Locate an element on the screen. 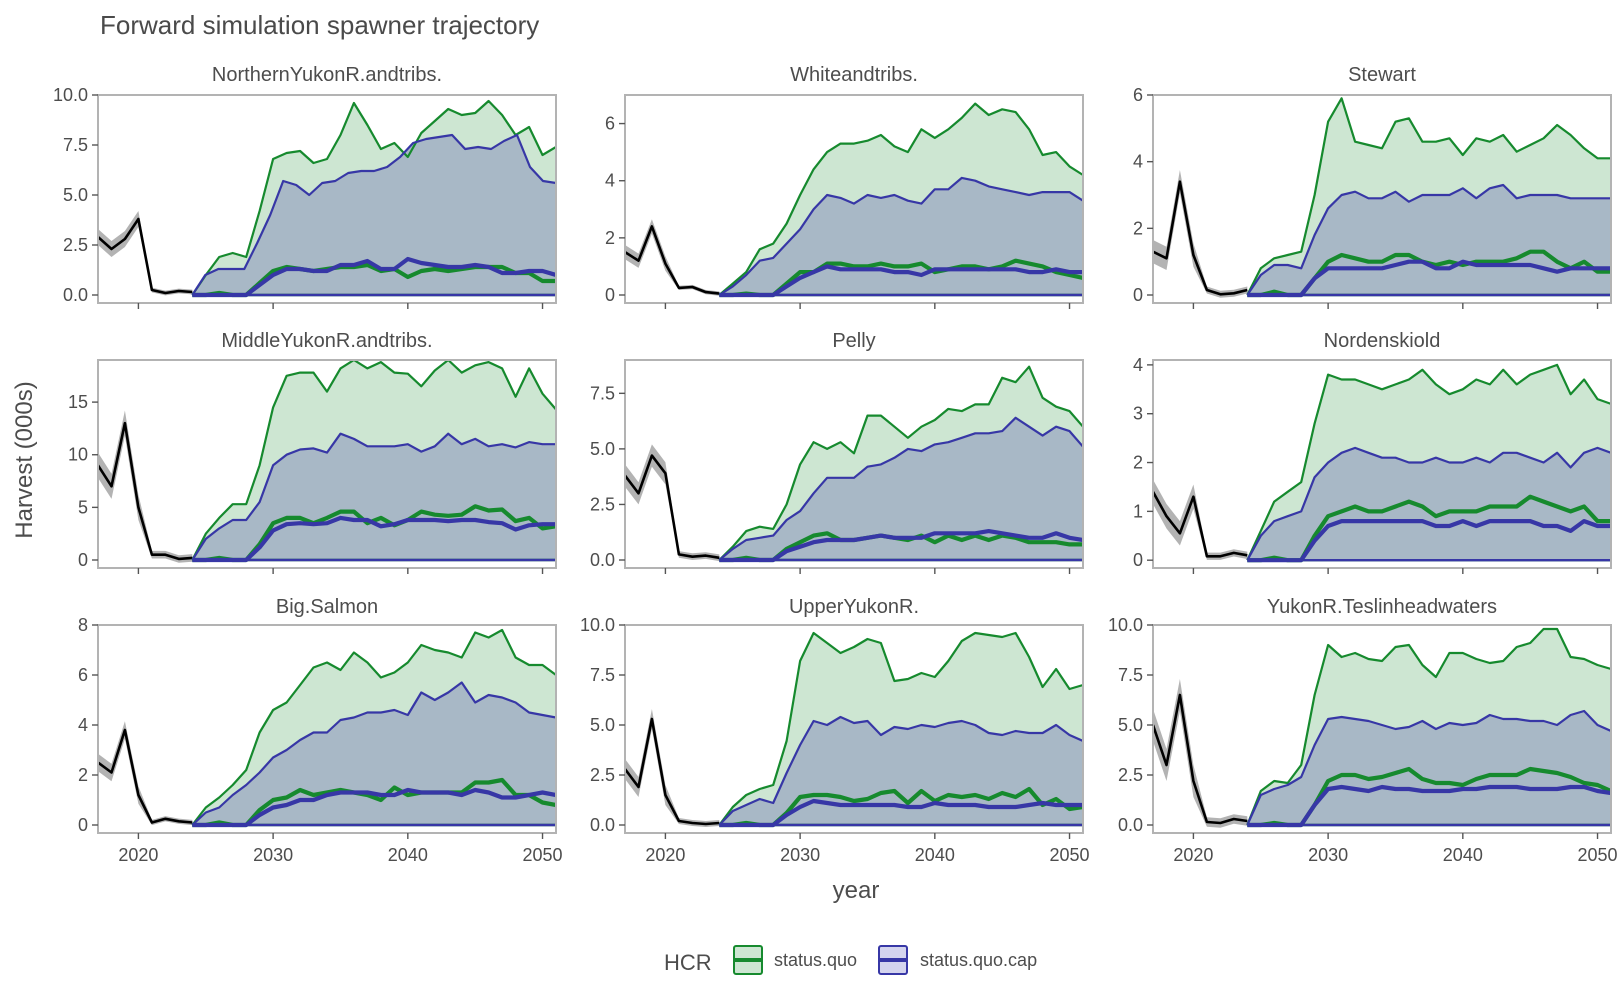 The height and width of the screenshot is (1001, 1620). panel-title-pelly: Pelly is located at coordinates (853, 341).